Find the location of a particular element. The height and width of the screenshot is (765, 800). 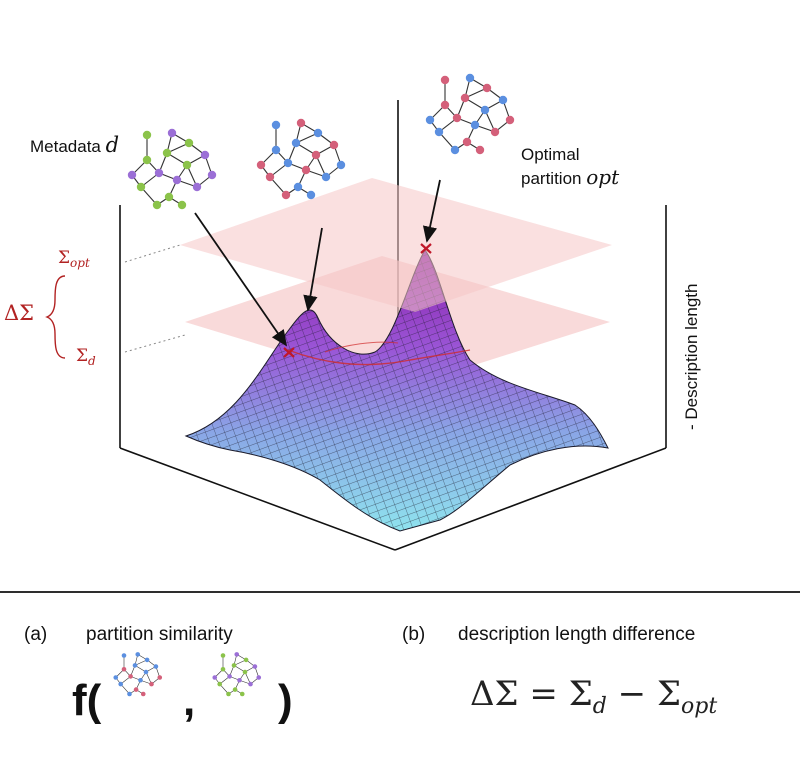

optimal-partition-network-icon is located at coordinates (470, 114).